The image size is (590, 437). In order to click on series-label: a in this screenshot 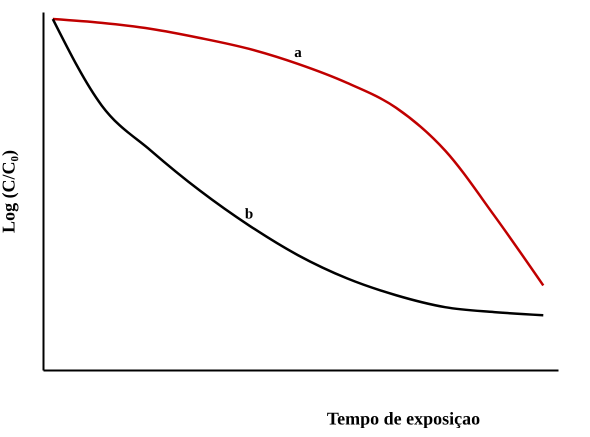, I will do `click(298, 52)`.